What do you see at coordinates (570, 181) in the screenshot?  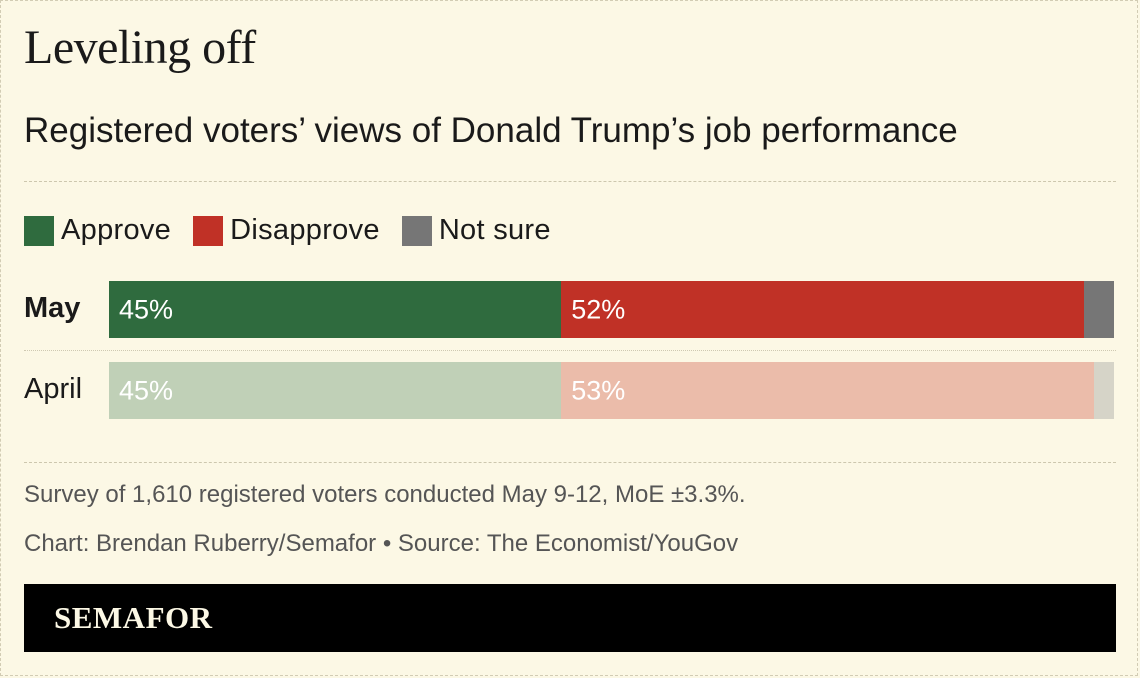 I see `divider-top` at bounding box center [570, 181].